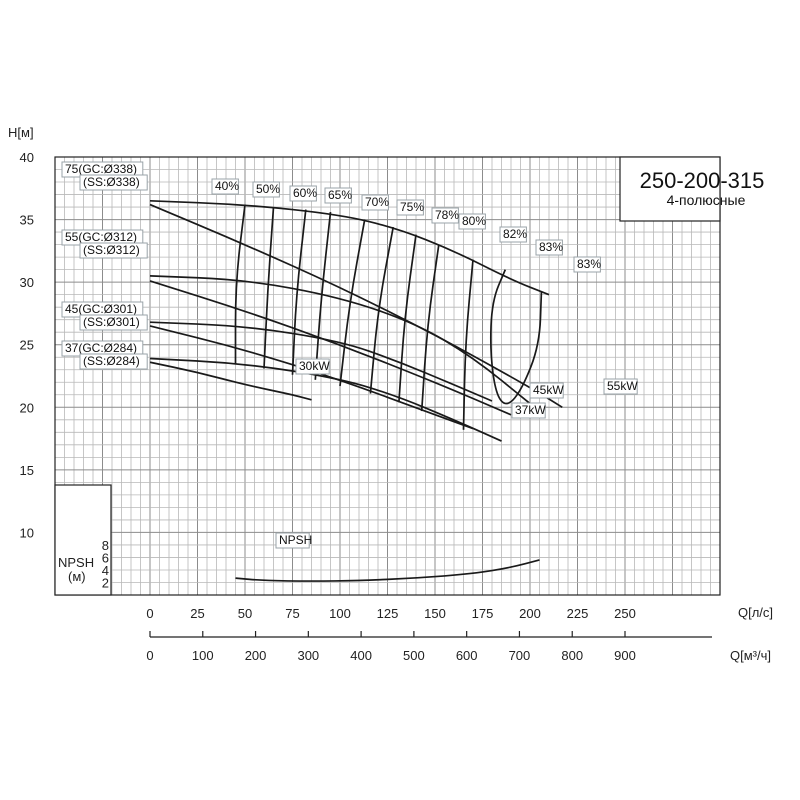  I want to click on y-tick-label: 20, so click(27, 407).